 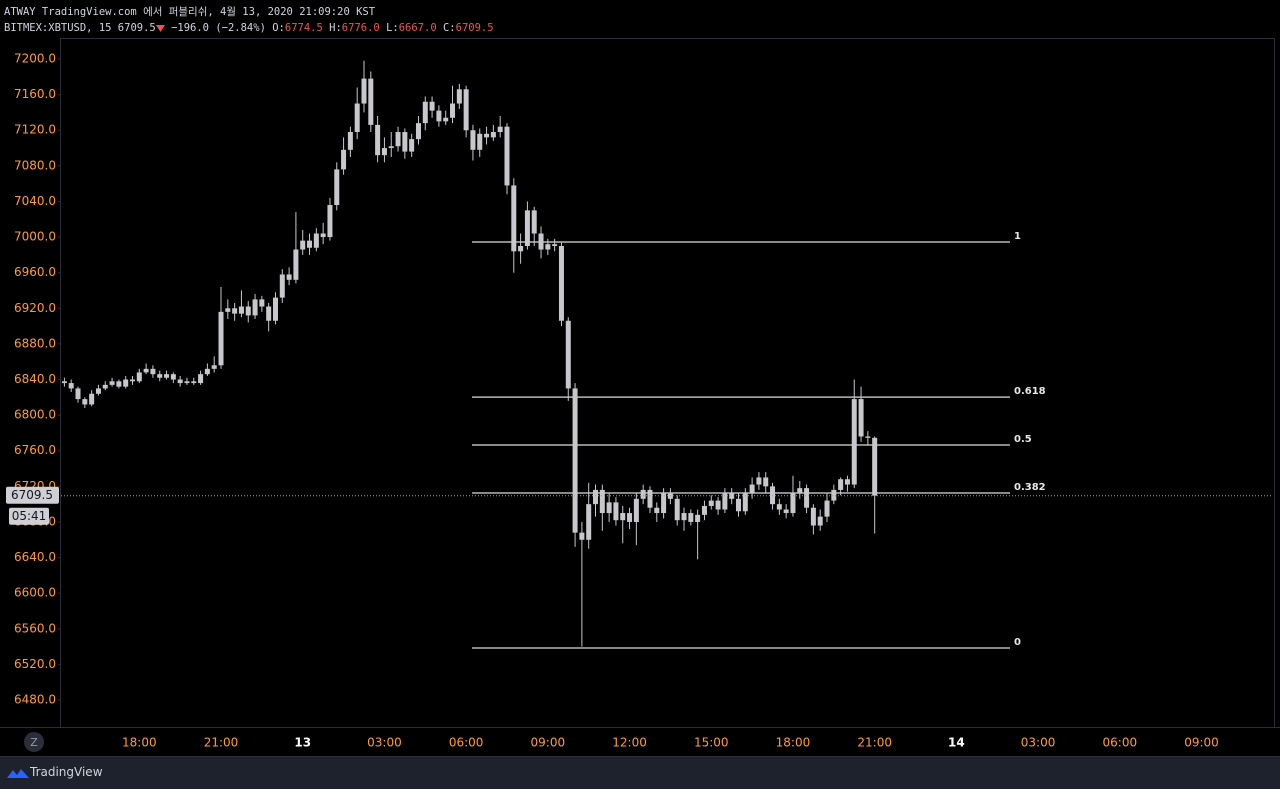 What do you see at coordinates (66, 772) in the screenshot?
I see `brand: TradingView` at bounding box center [66, 772].